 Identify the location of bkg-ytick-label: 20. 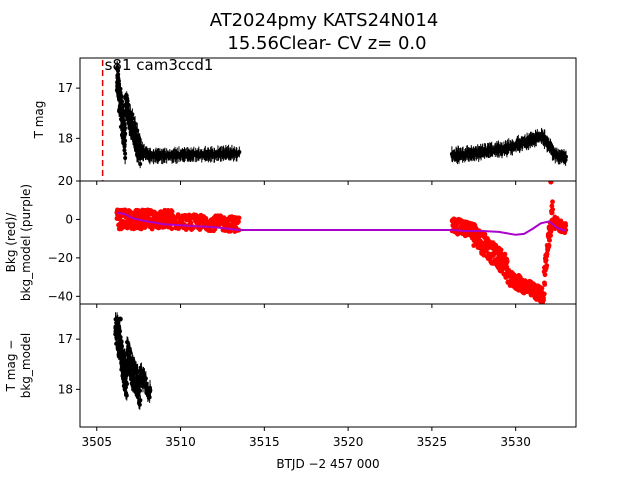
(65, 181).